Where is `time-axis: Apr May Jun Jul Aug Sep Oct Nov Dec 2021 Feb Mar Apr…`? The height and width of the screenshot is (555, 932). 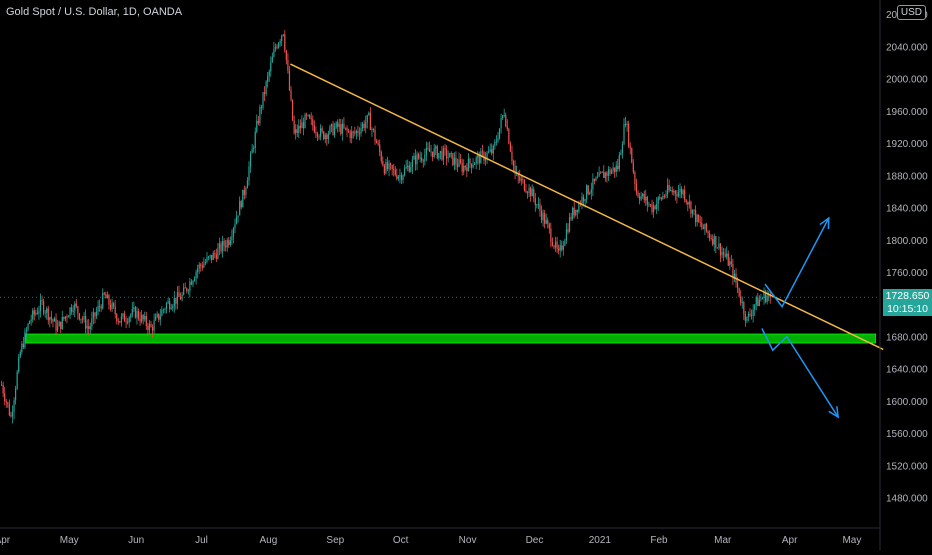
time-axis: Apr May Jun Jul Aug Sep Oct Nov Dec 2021 Feb Mar Apr… is located at coordinates (440, 536).